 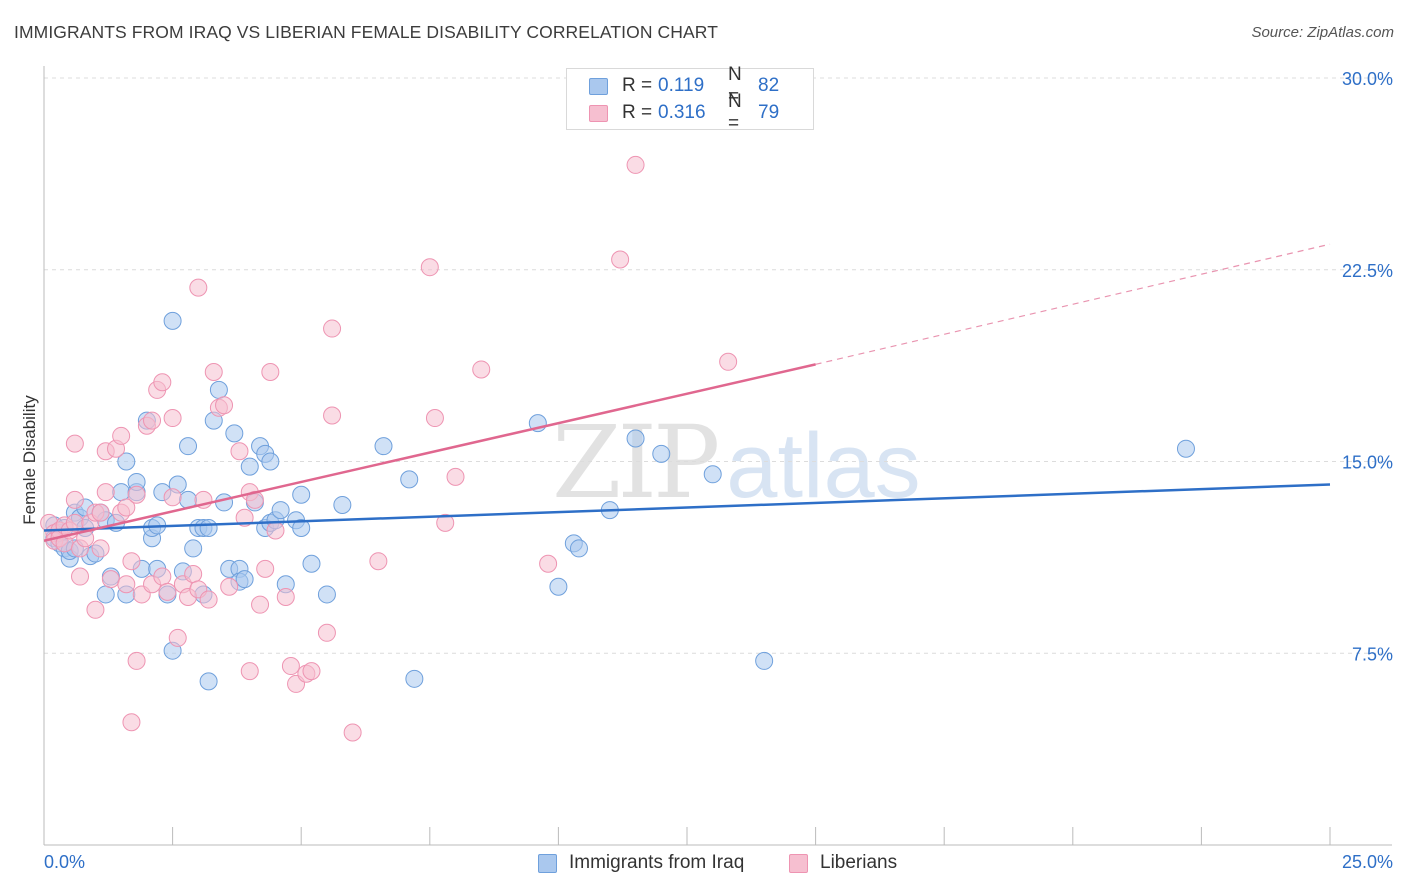 I want to click on y-tick-label-3: 30.0%, so click(x=1367, y=79).